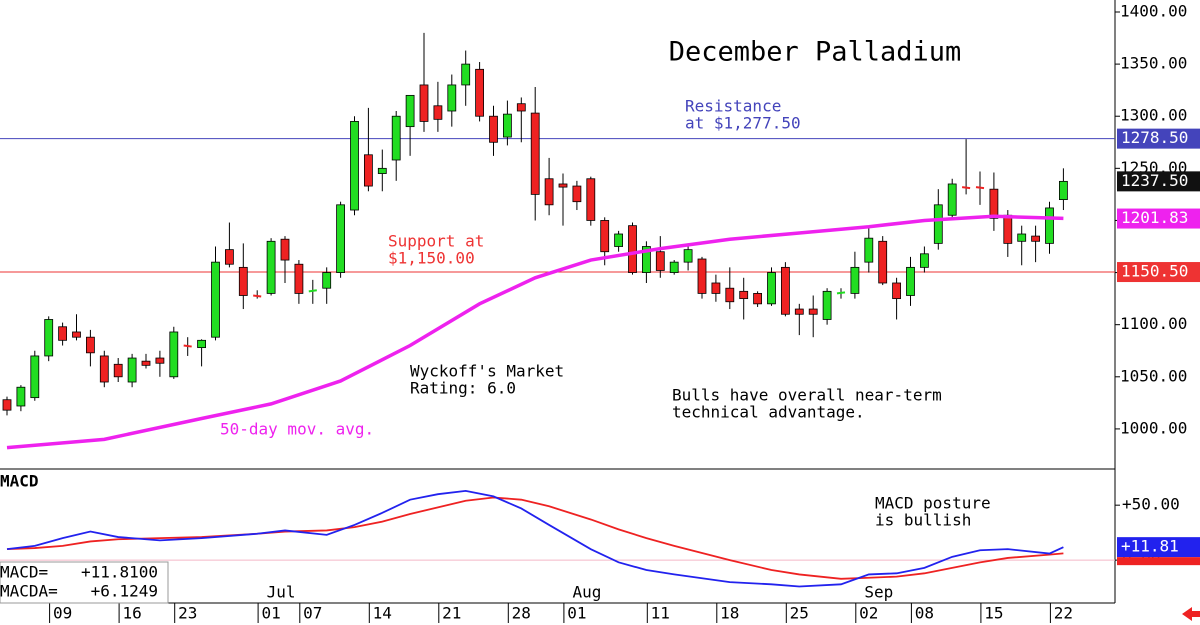 The image size is (1200, 625). What do you see at coordinates (19, 481) in the screenshot?
I see `macd-title: MACD` at bounding box center [19, 481].